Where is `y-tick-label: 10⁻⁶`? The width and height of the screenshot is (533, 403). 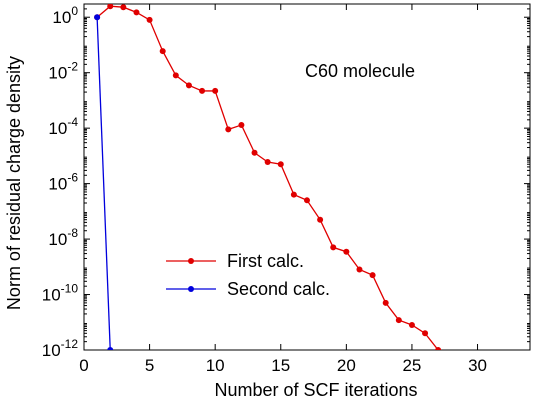 y-tick-label: 10⁻⁶ is located at coordinates (63, 182).